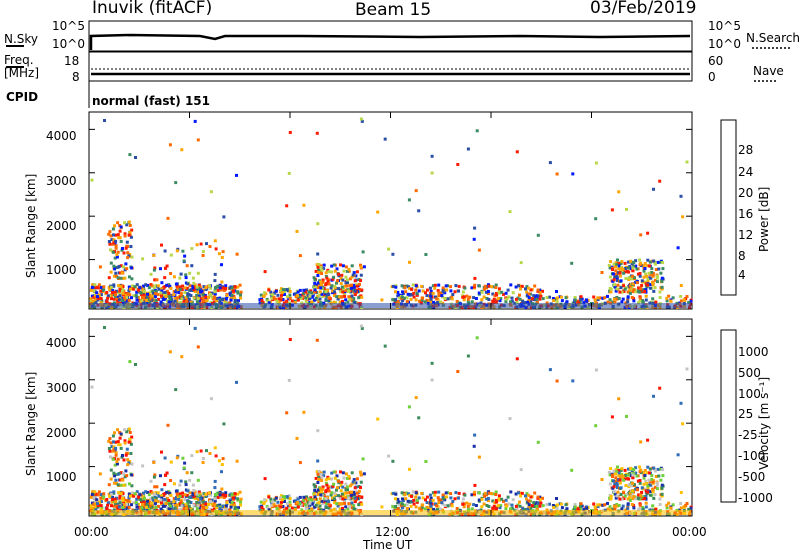 The image size is (800, 554). What do you see at coordinates (61, 477) in the screenshot?
I see `velocity-ytick-1000: 1000` at bounding box center [61, 477].